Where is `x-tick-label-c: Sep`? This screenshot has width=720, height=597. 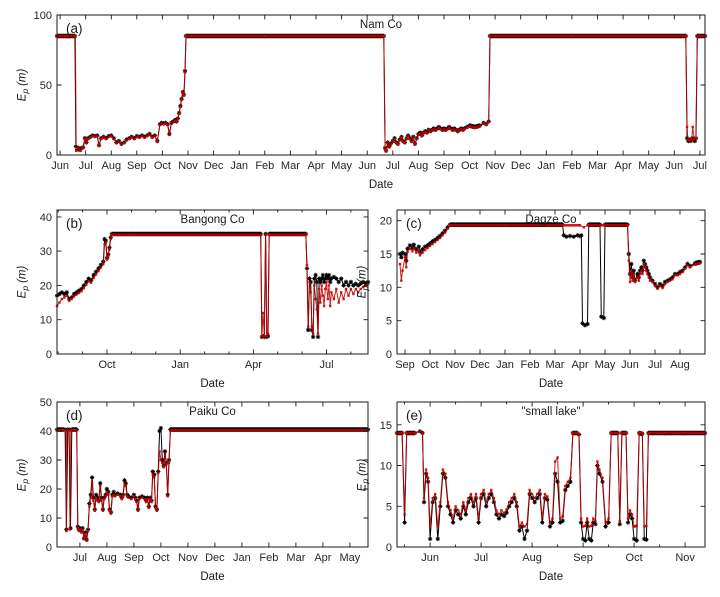
x-tick-label-c: Sep is located at coordinates (405, 365).